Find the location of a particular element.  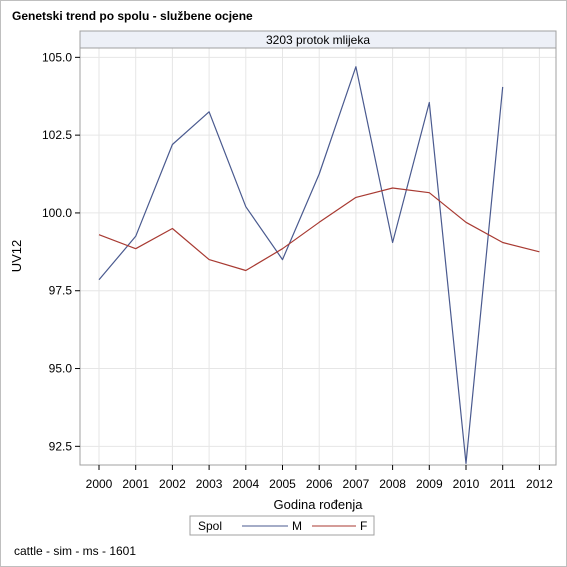

legend-label-m: M is located at coordinates (297, 526).